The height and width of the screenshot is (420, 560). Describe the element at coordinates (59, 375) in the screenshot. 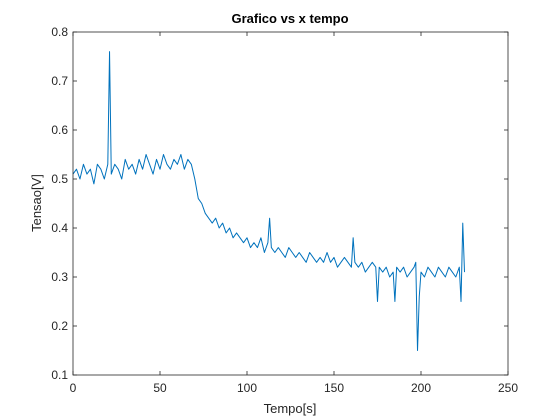

I see `y-tick-label: 0.1` at that location.